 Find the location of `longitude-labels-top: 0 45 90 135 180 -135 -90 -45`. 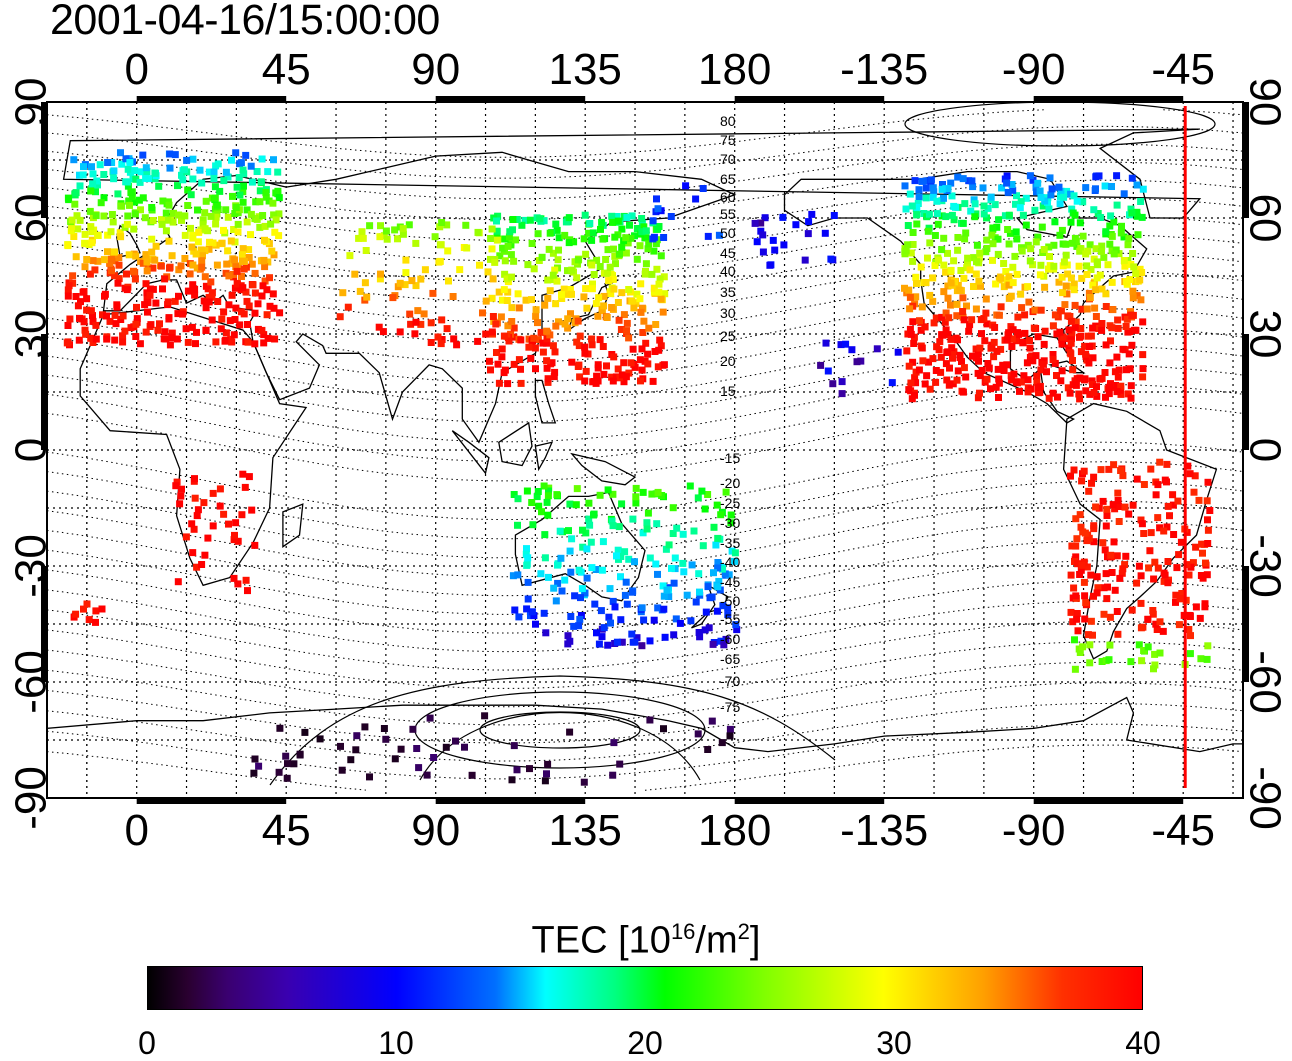

longitude-labels-top: 0 45 90 135 180 -135 -90 -45 is located at coordinates (669, 69).